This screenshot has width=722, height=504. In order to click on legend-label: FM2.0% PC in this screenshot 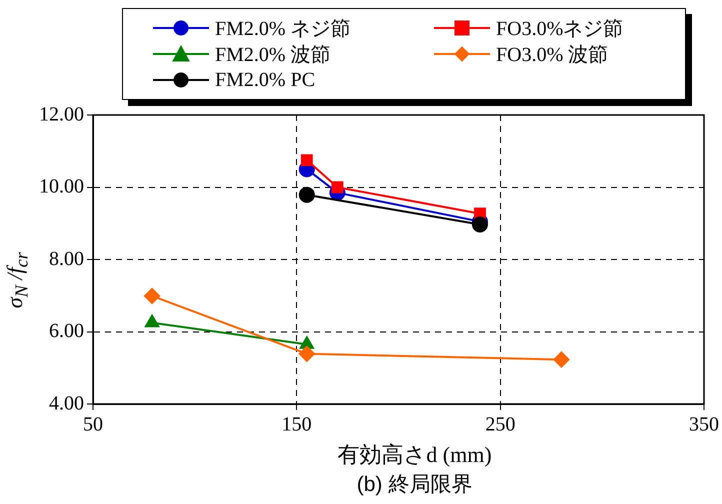, I will do `click(265, 80)`.